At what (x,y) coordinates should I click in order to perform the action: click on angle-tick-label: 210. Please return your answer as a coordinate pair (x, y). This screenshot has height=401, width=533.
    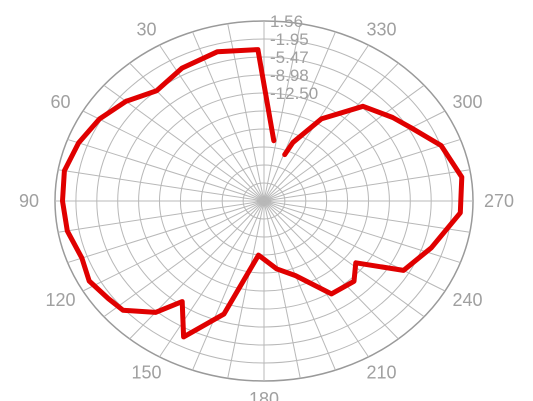
    Looking at the image, I should click on (381, 373).